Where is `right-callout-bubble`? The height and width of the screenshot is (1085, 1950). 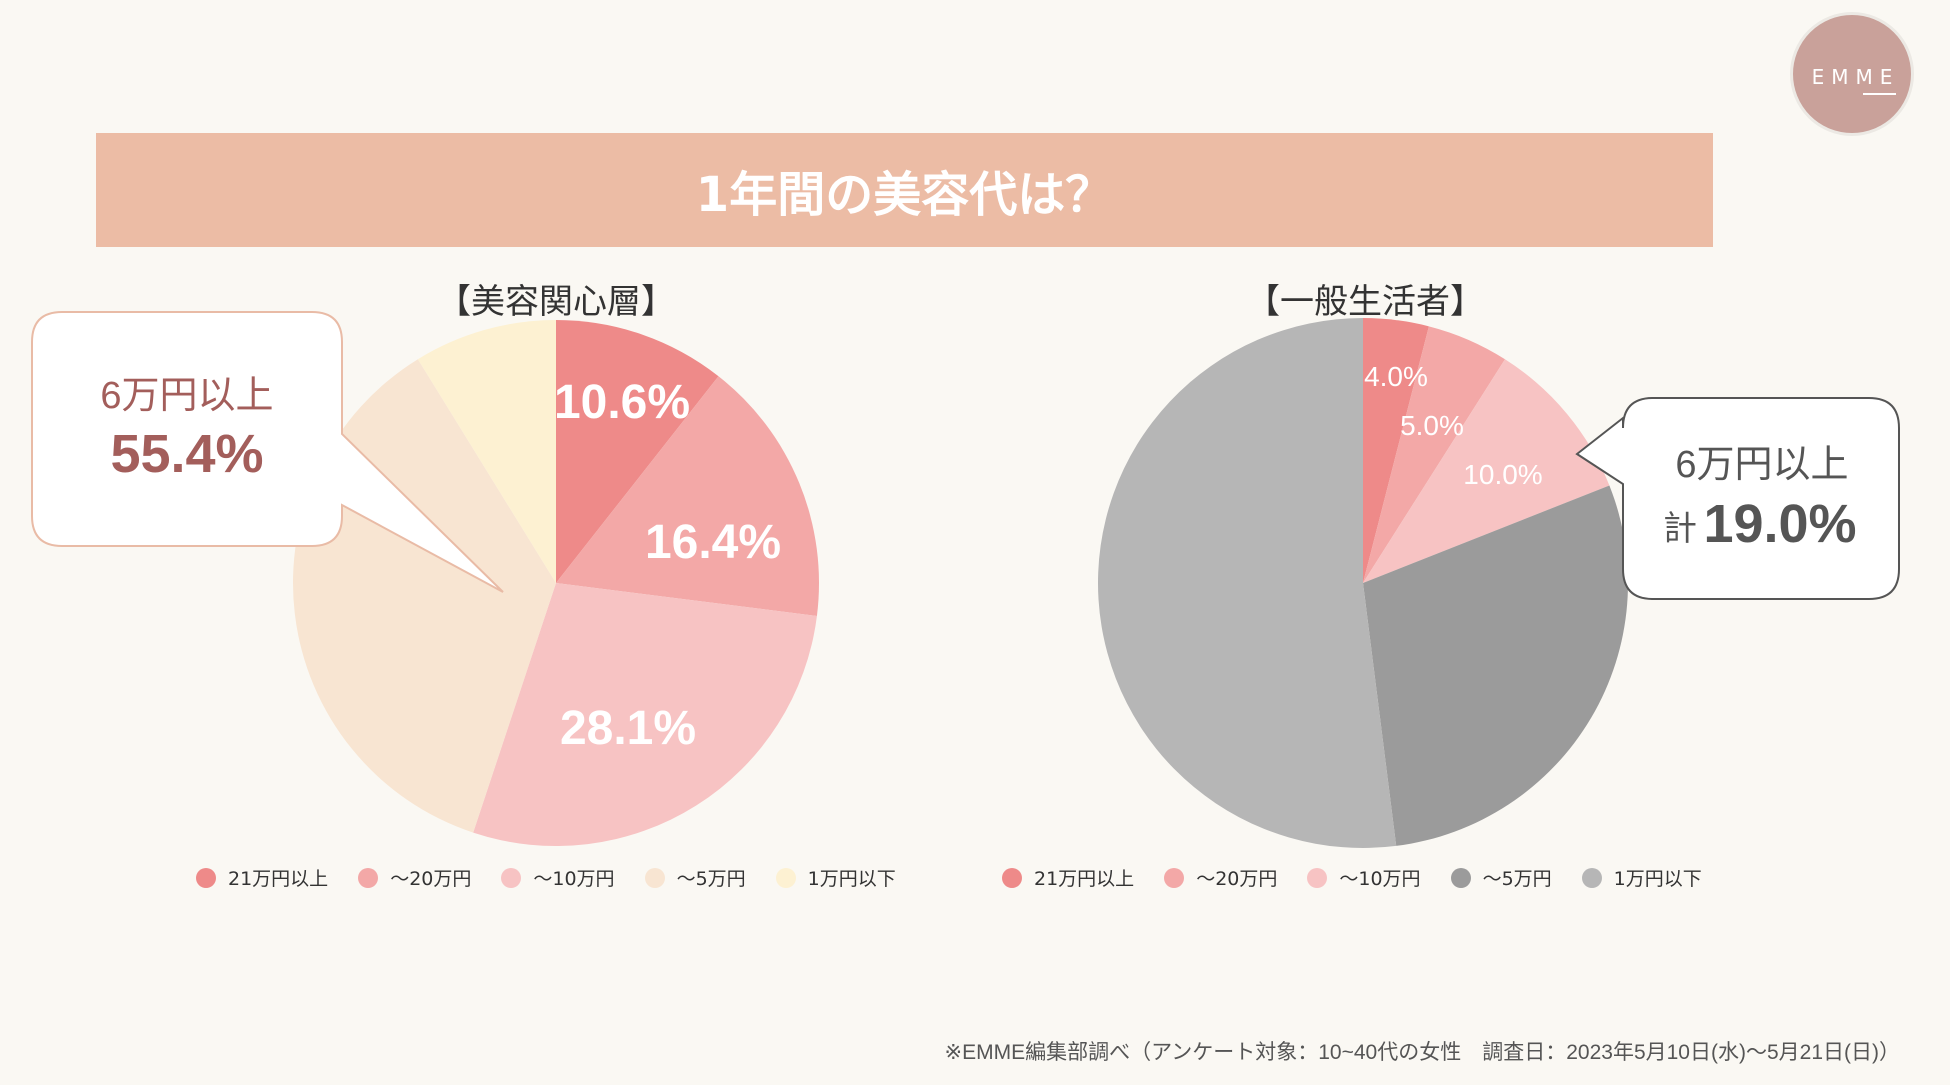
right-callout-bubble is located at coordinates (1737, 498).